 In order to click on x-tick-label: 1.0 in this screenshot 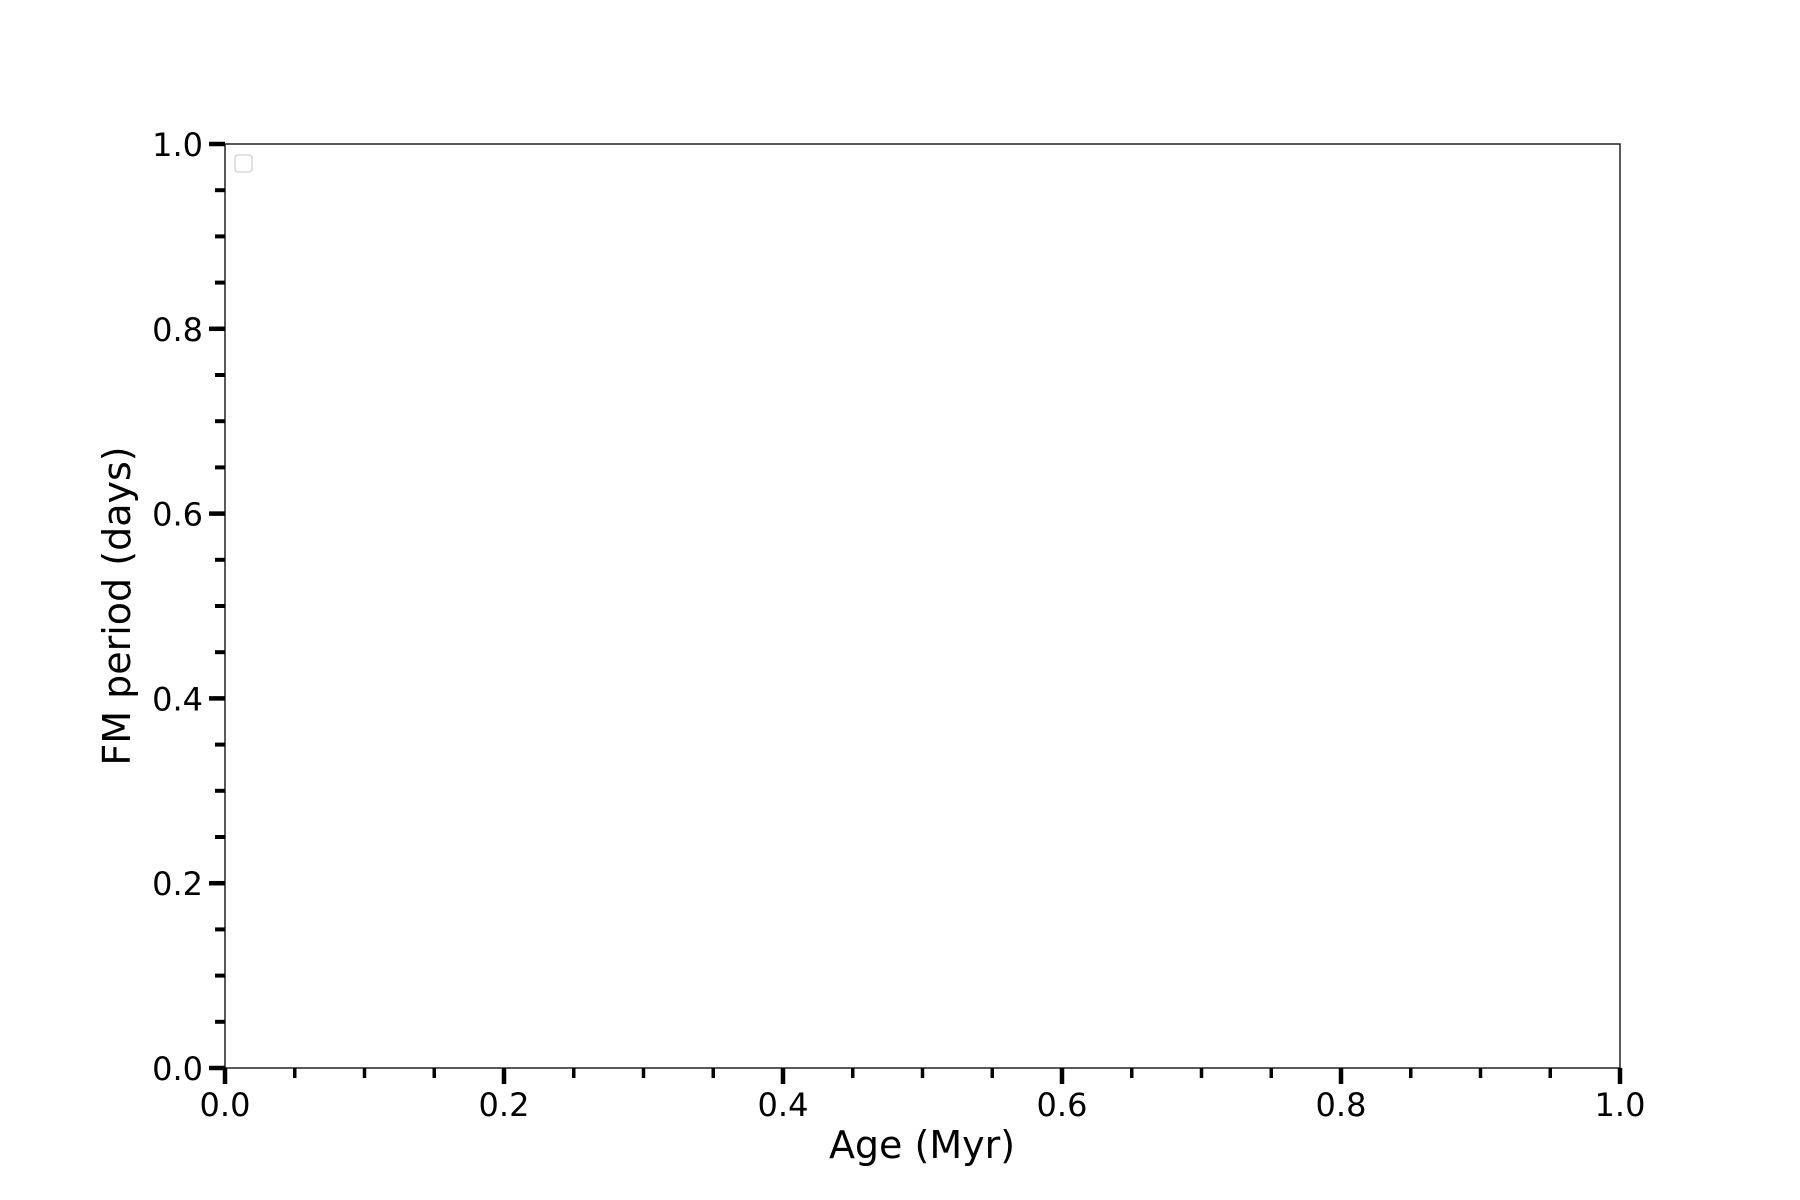, I will do `click(1620, 1105)`.